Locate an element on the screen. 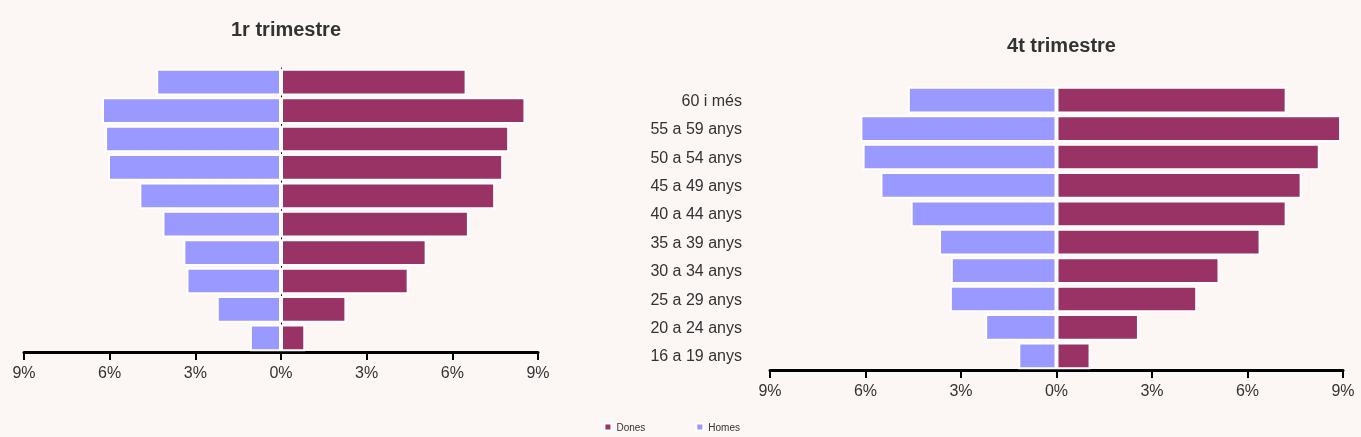 Image resolution: width=1361 pixels, height=437 pixels. legend-label: Dones is located at coordinates (631, 427).